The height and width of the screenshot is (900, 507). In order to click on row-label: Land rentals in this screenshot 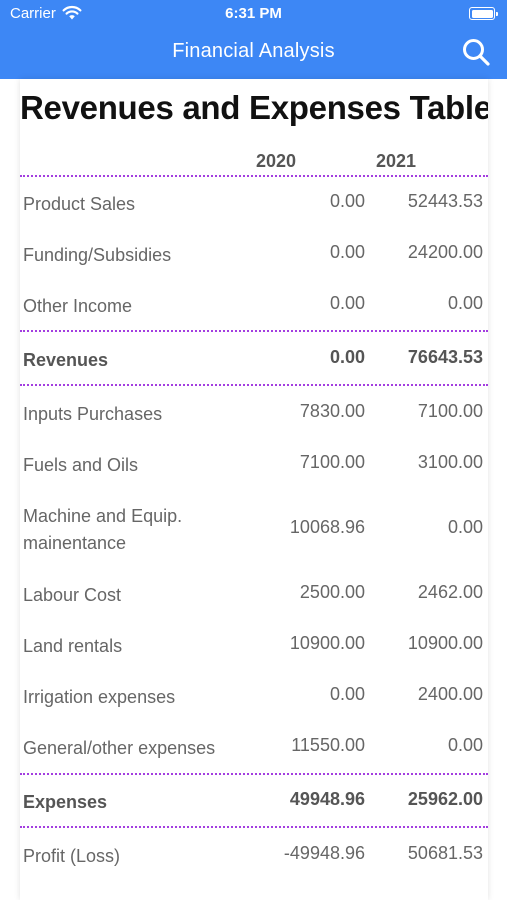, I will do `click(73, 646)`.